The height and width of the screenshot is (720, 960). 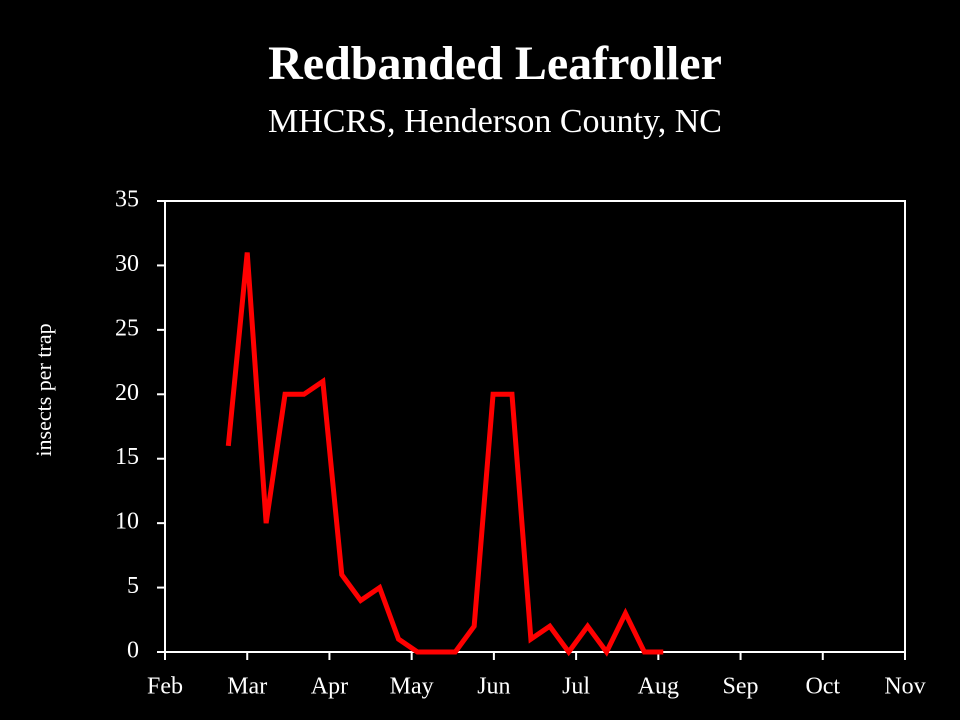 What do you see at coordinates (133, 586) in the screenshot?
I see `y-tick-label: 5` at bounding box center [133, 586].